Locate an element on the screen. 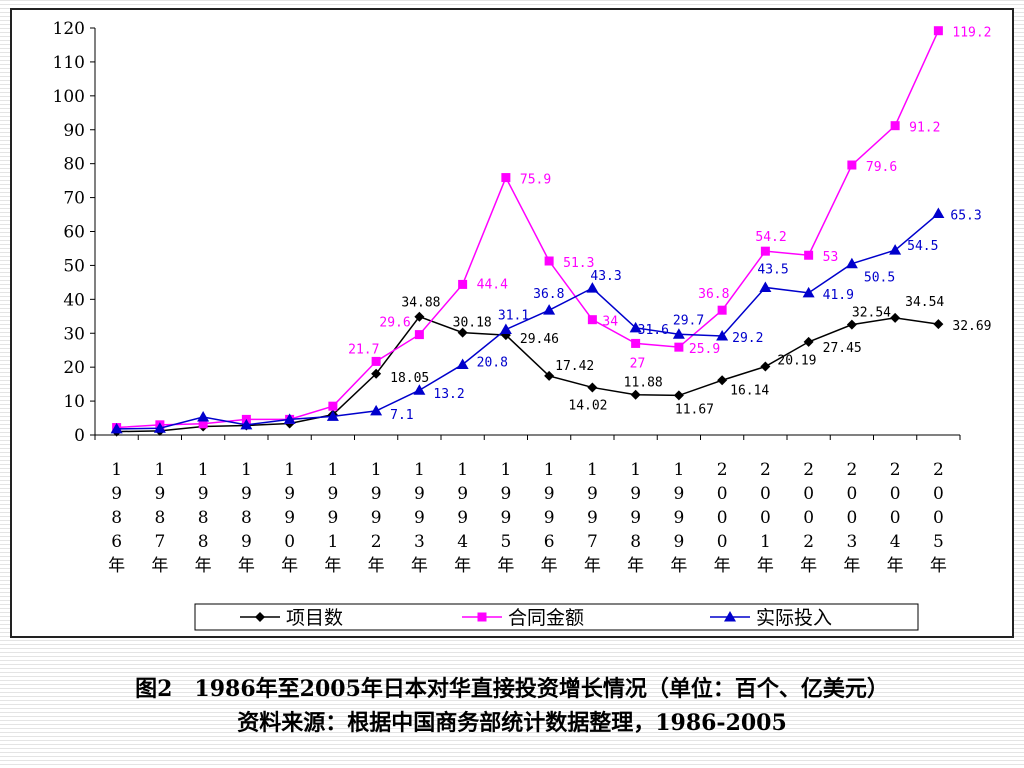  legend-label: 实际投入 is located at coordinates (794, 618).